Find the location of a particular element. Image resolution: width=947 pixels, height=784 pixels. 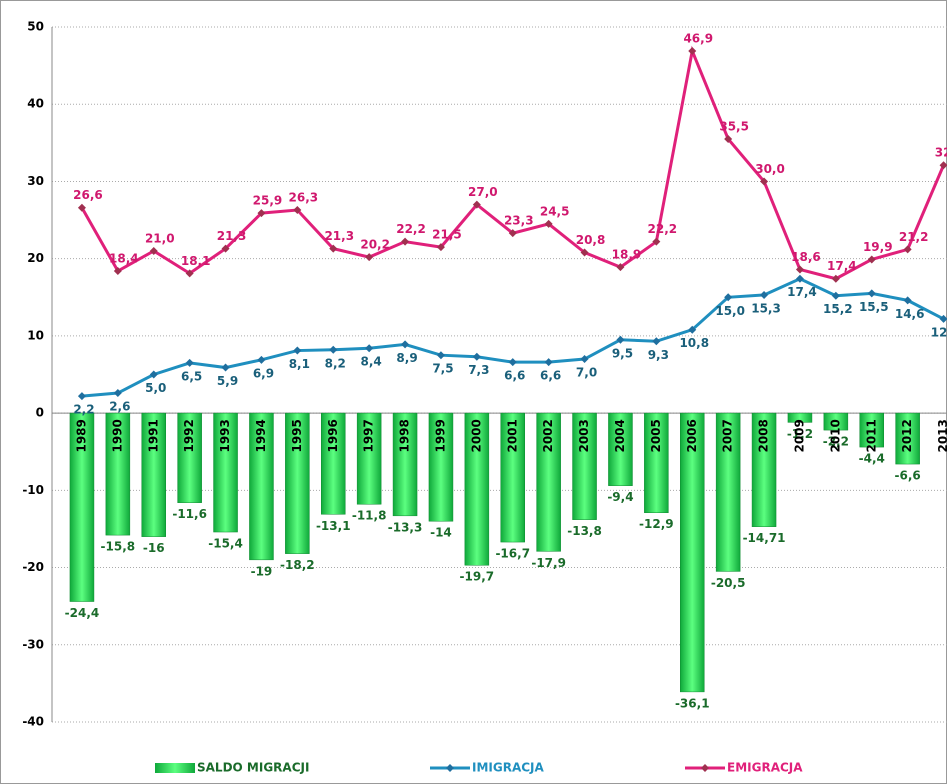

line-value-label: 15,5 is located at coordinates (874, 307).